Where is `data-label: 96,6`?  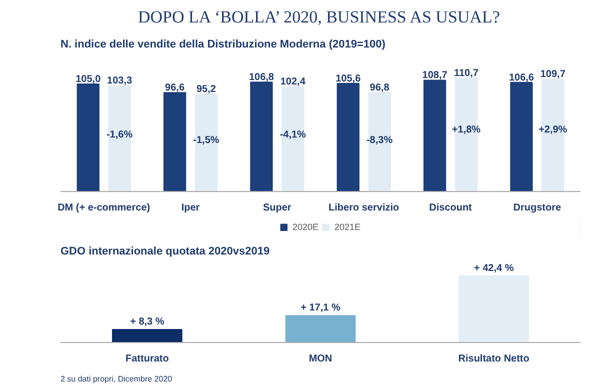
data-label: 96,6 is located at coordinates (175, 88).